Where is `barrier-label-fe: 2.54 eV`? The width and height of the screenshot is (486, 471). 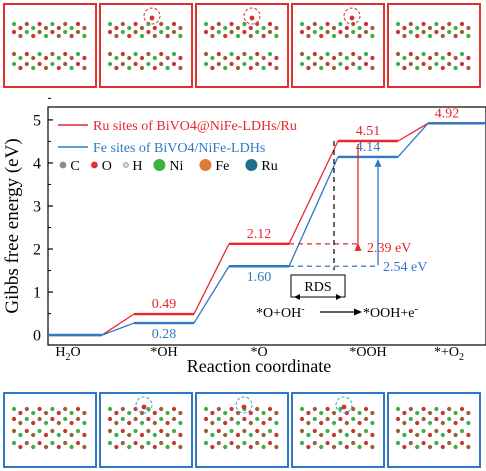
barrier-label-fe: 2.54 eV is located at coordinates (405, 267).